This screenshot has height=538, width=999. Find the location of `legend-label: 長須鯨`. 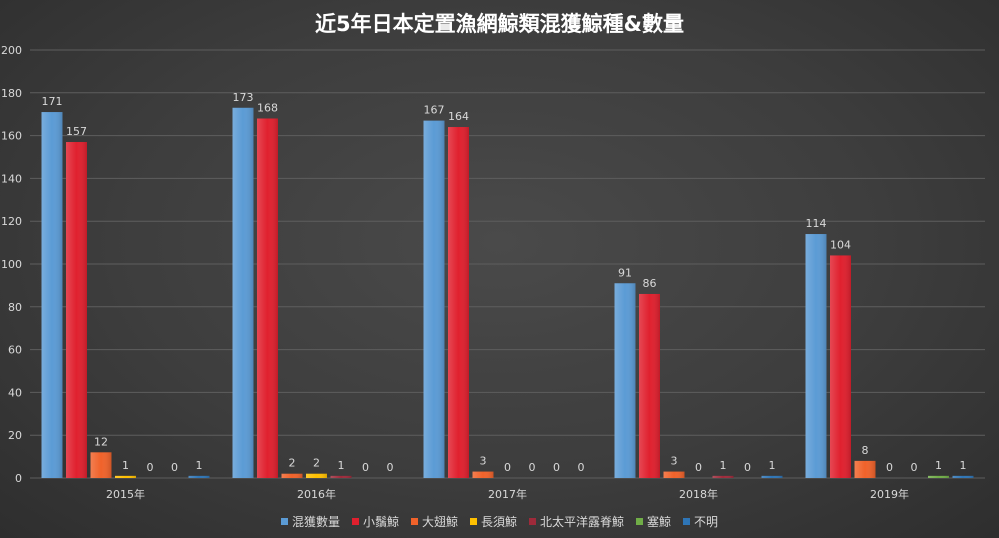

legend-label: 長須鯨 is located at coordinates (498, 522).